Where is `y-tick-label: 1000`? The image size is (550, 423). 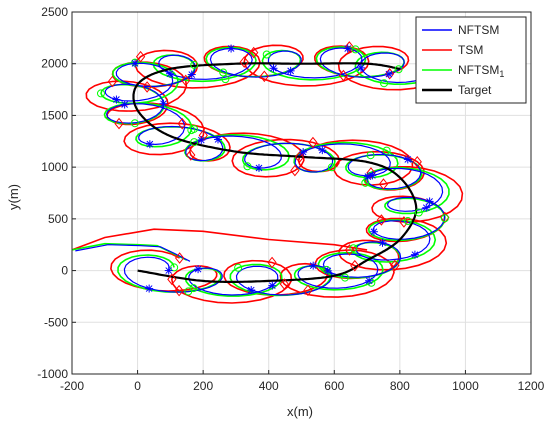 y-tick-label: 1000 is located at coordinates (54, 167).